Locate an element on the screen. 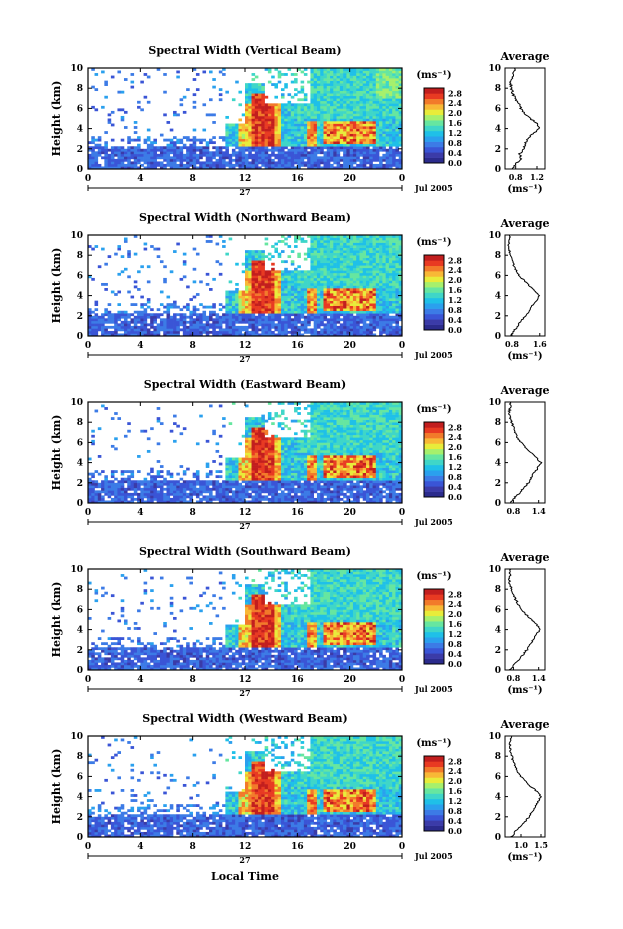 The width and height of the screenshot is (623, 929). average-x-label: (ms⁻¹) is located at coordinates (524, 690).